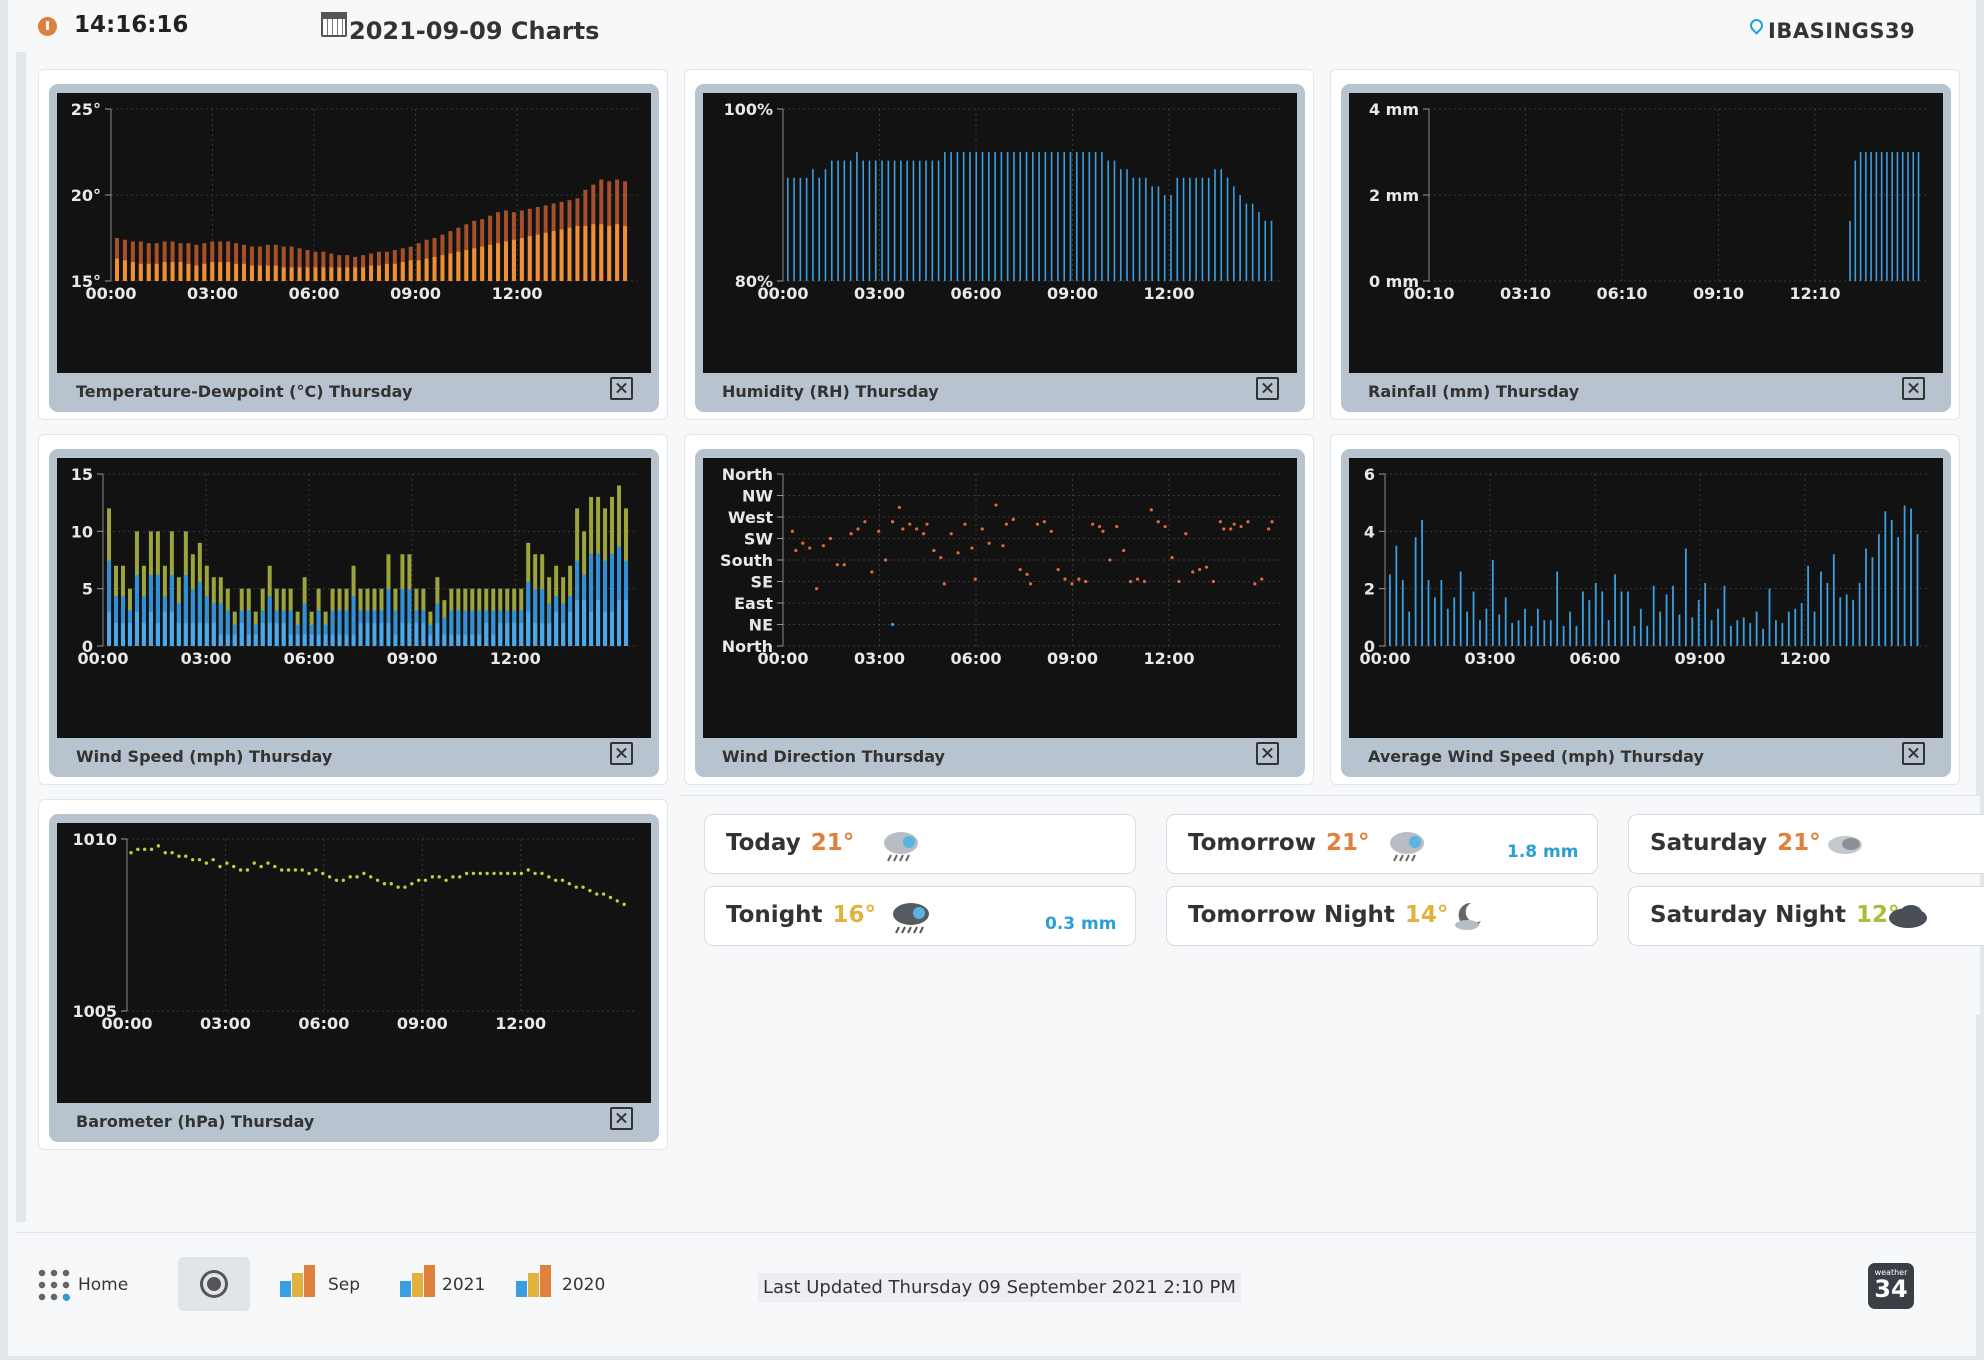 The image size is (1984, 1360). Describe the element at coordinates (54, 1285) in the screenshot. I see `home-grid-icon` at that location.